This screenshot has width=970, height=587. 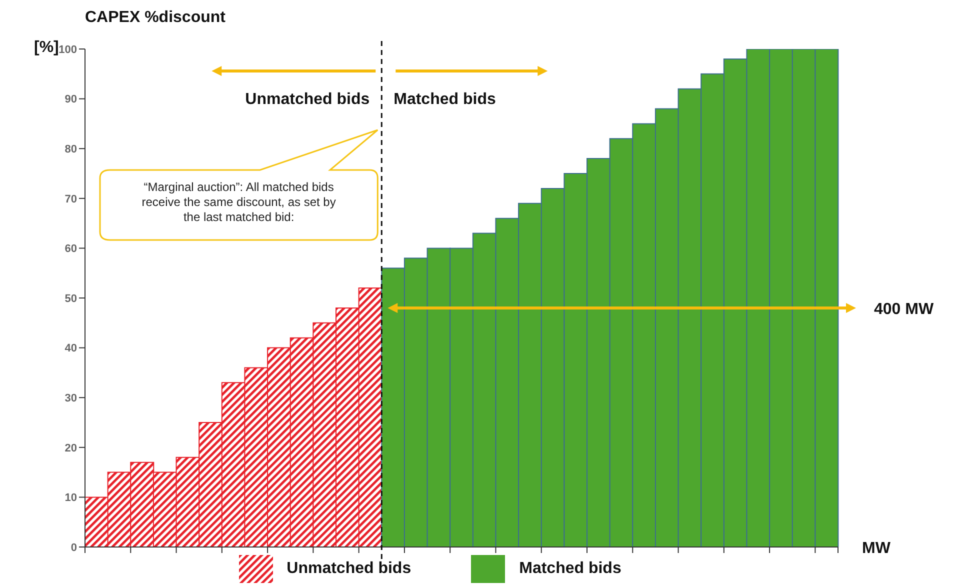 I want to click on annotation: “Marginal auction”: All matched bids receive the same discount, as set by the last matched bid:, so click(x=238, y=202).